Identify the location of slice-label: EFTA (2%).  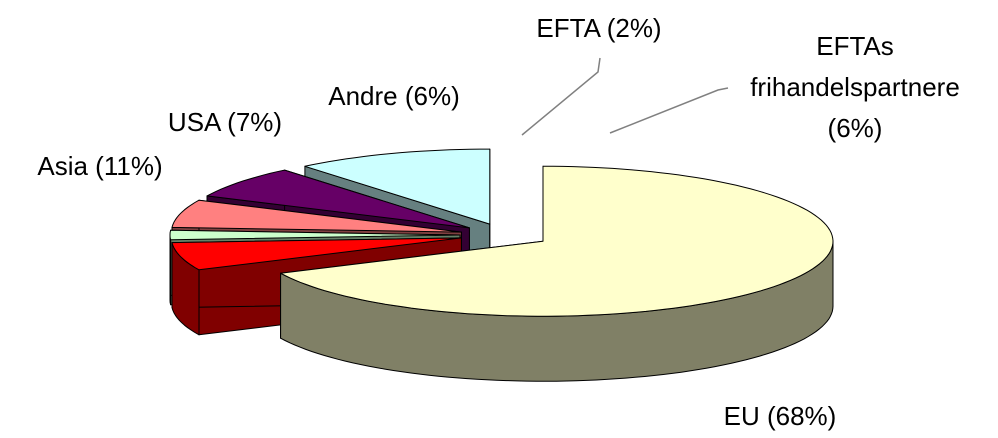
(598, 28).